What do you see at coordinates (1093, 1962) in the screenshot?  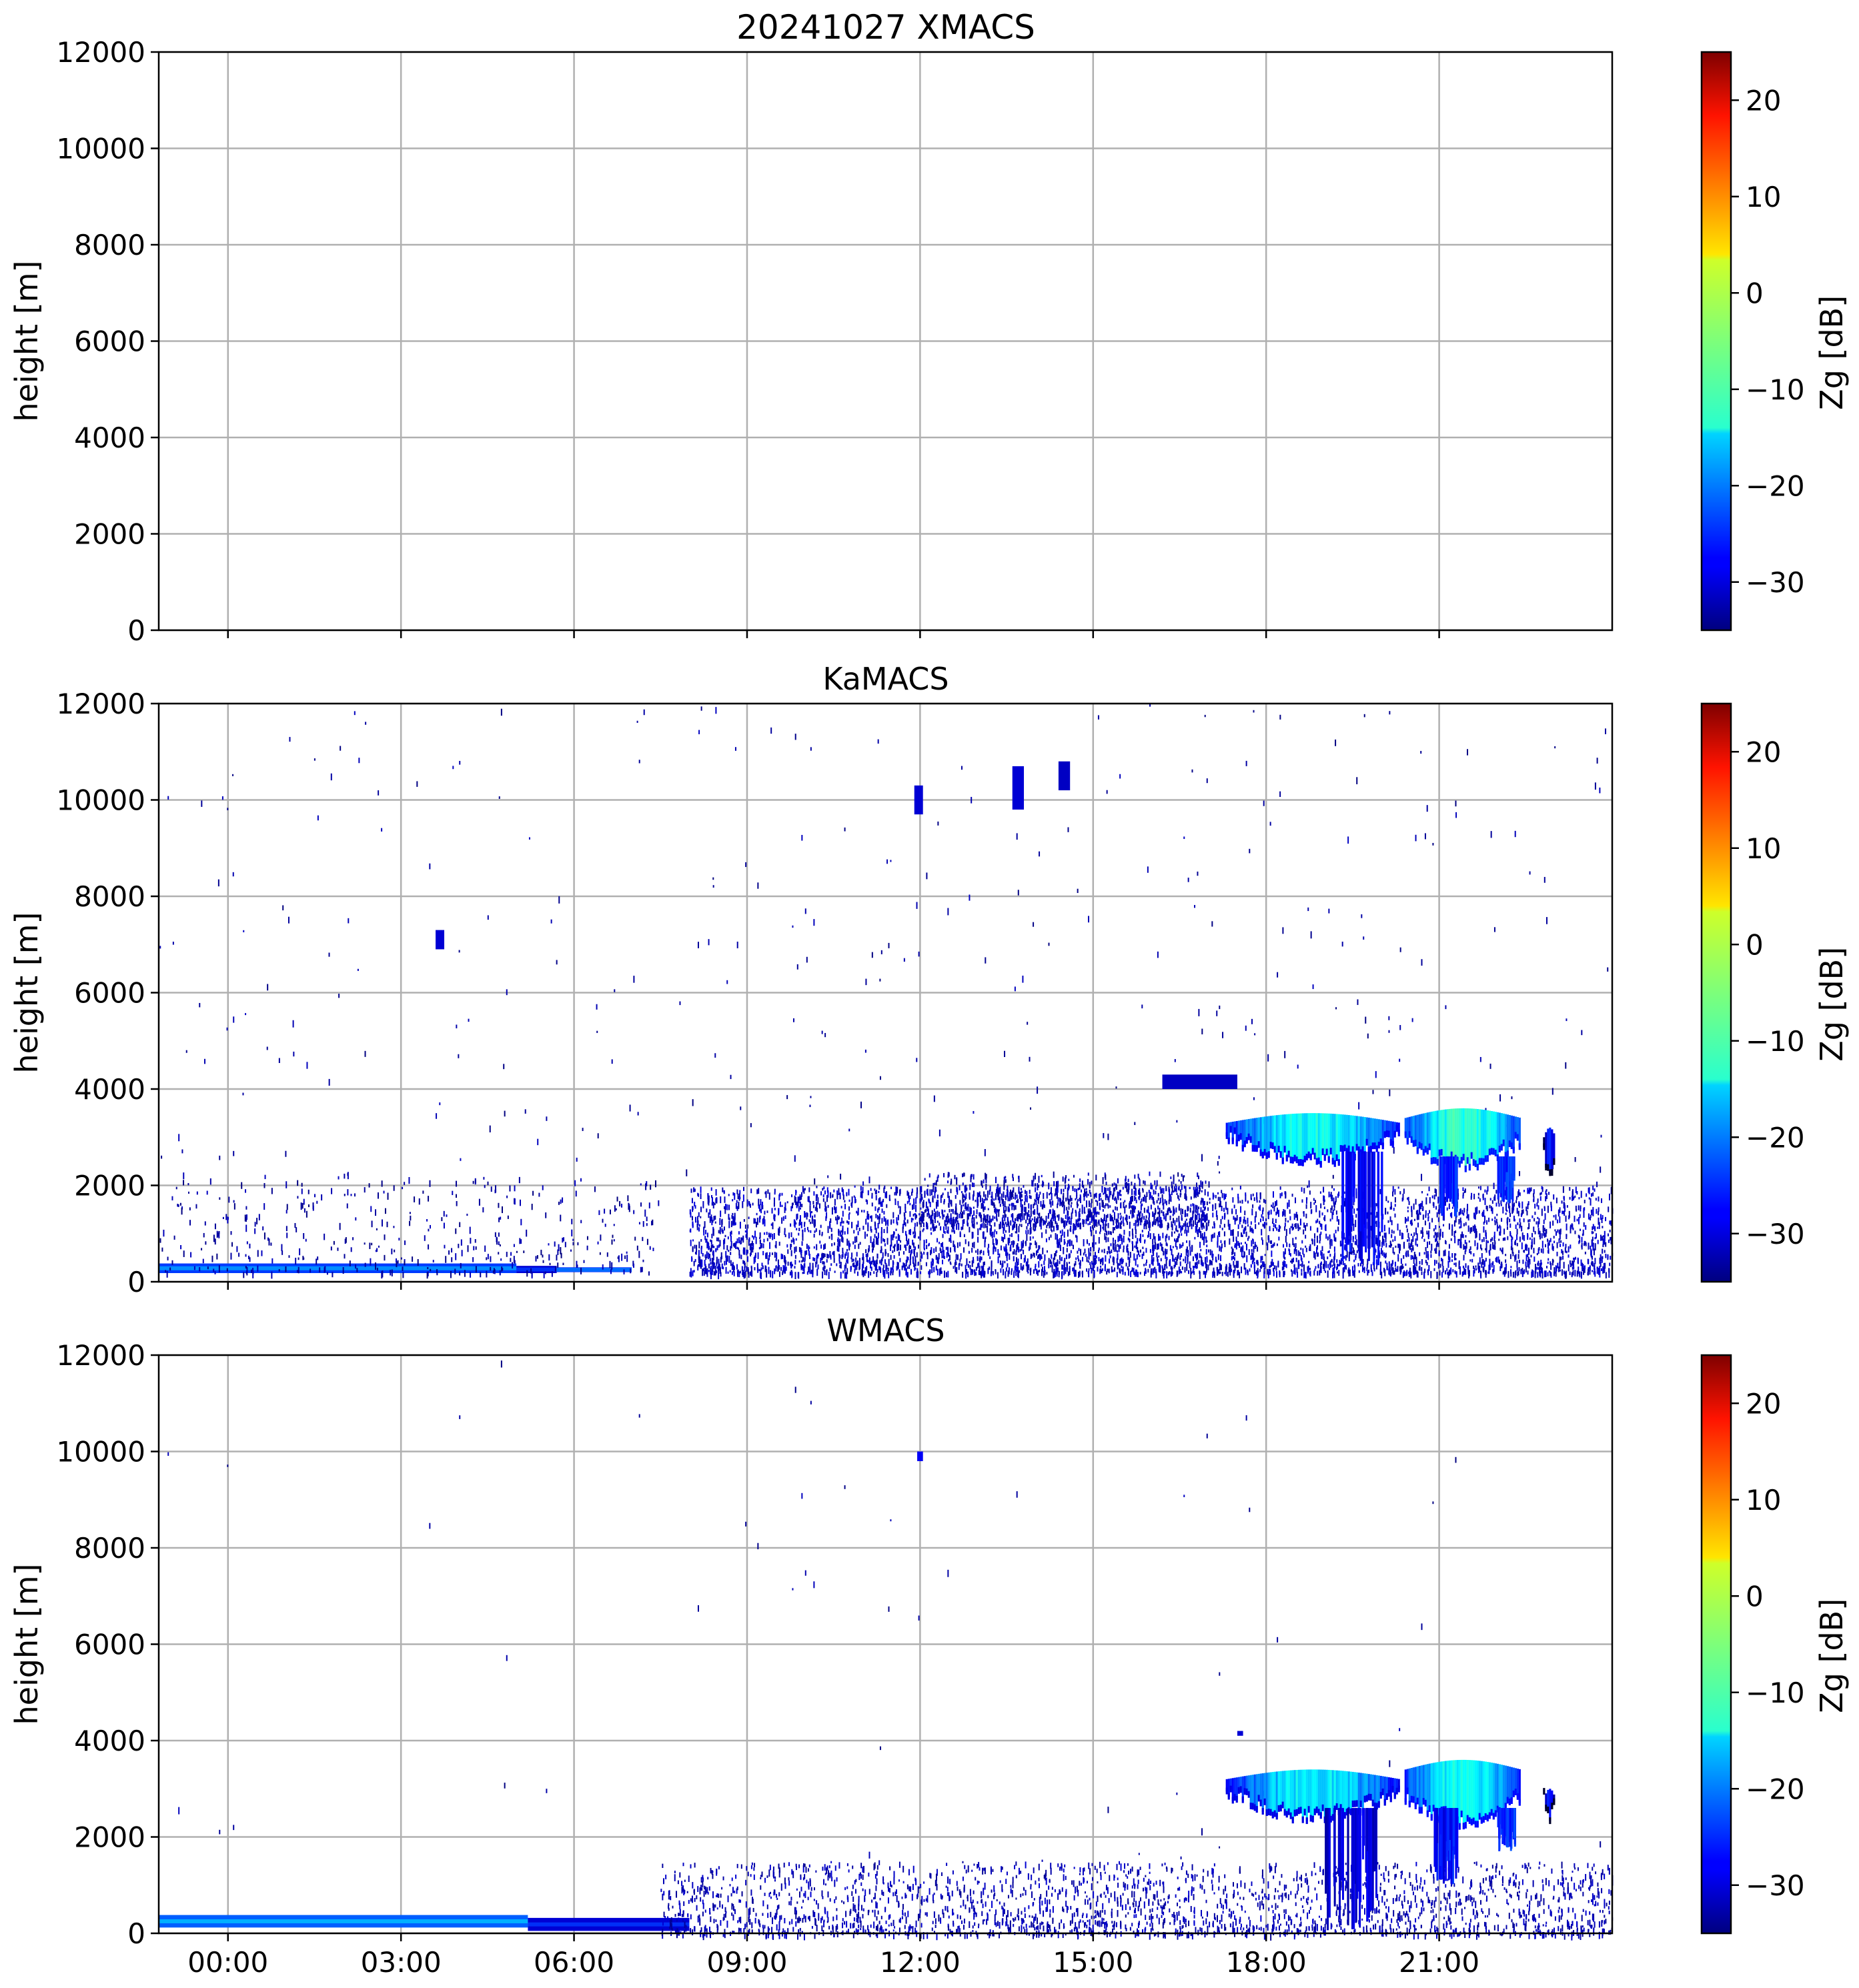 I see `x-tick-label: 15:00` at bounding box center [1093, 1962].